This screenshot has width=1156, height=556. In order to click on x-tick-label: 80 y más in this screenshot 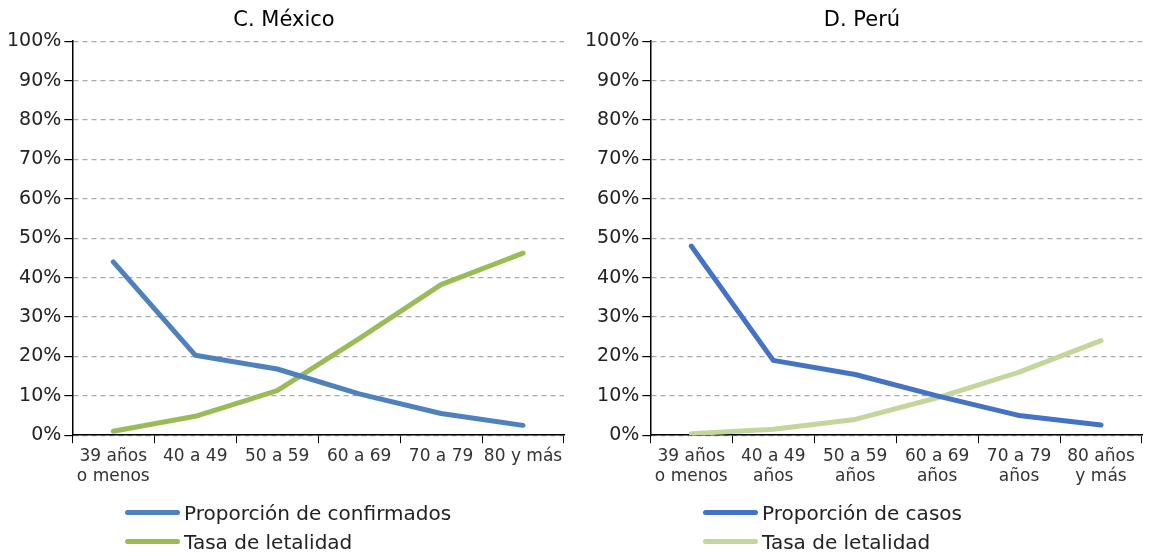, I will do `click(523, 454)`.